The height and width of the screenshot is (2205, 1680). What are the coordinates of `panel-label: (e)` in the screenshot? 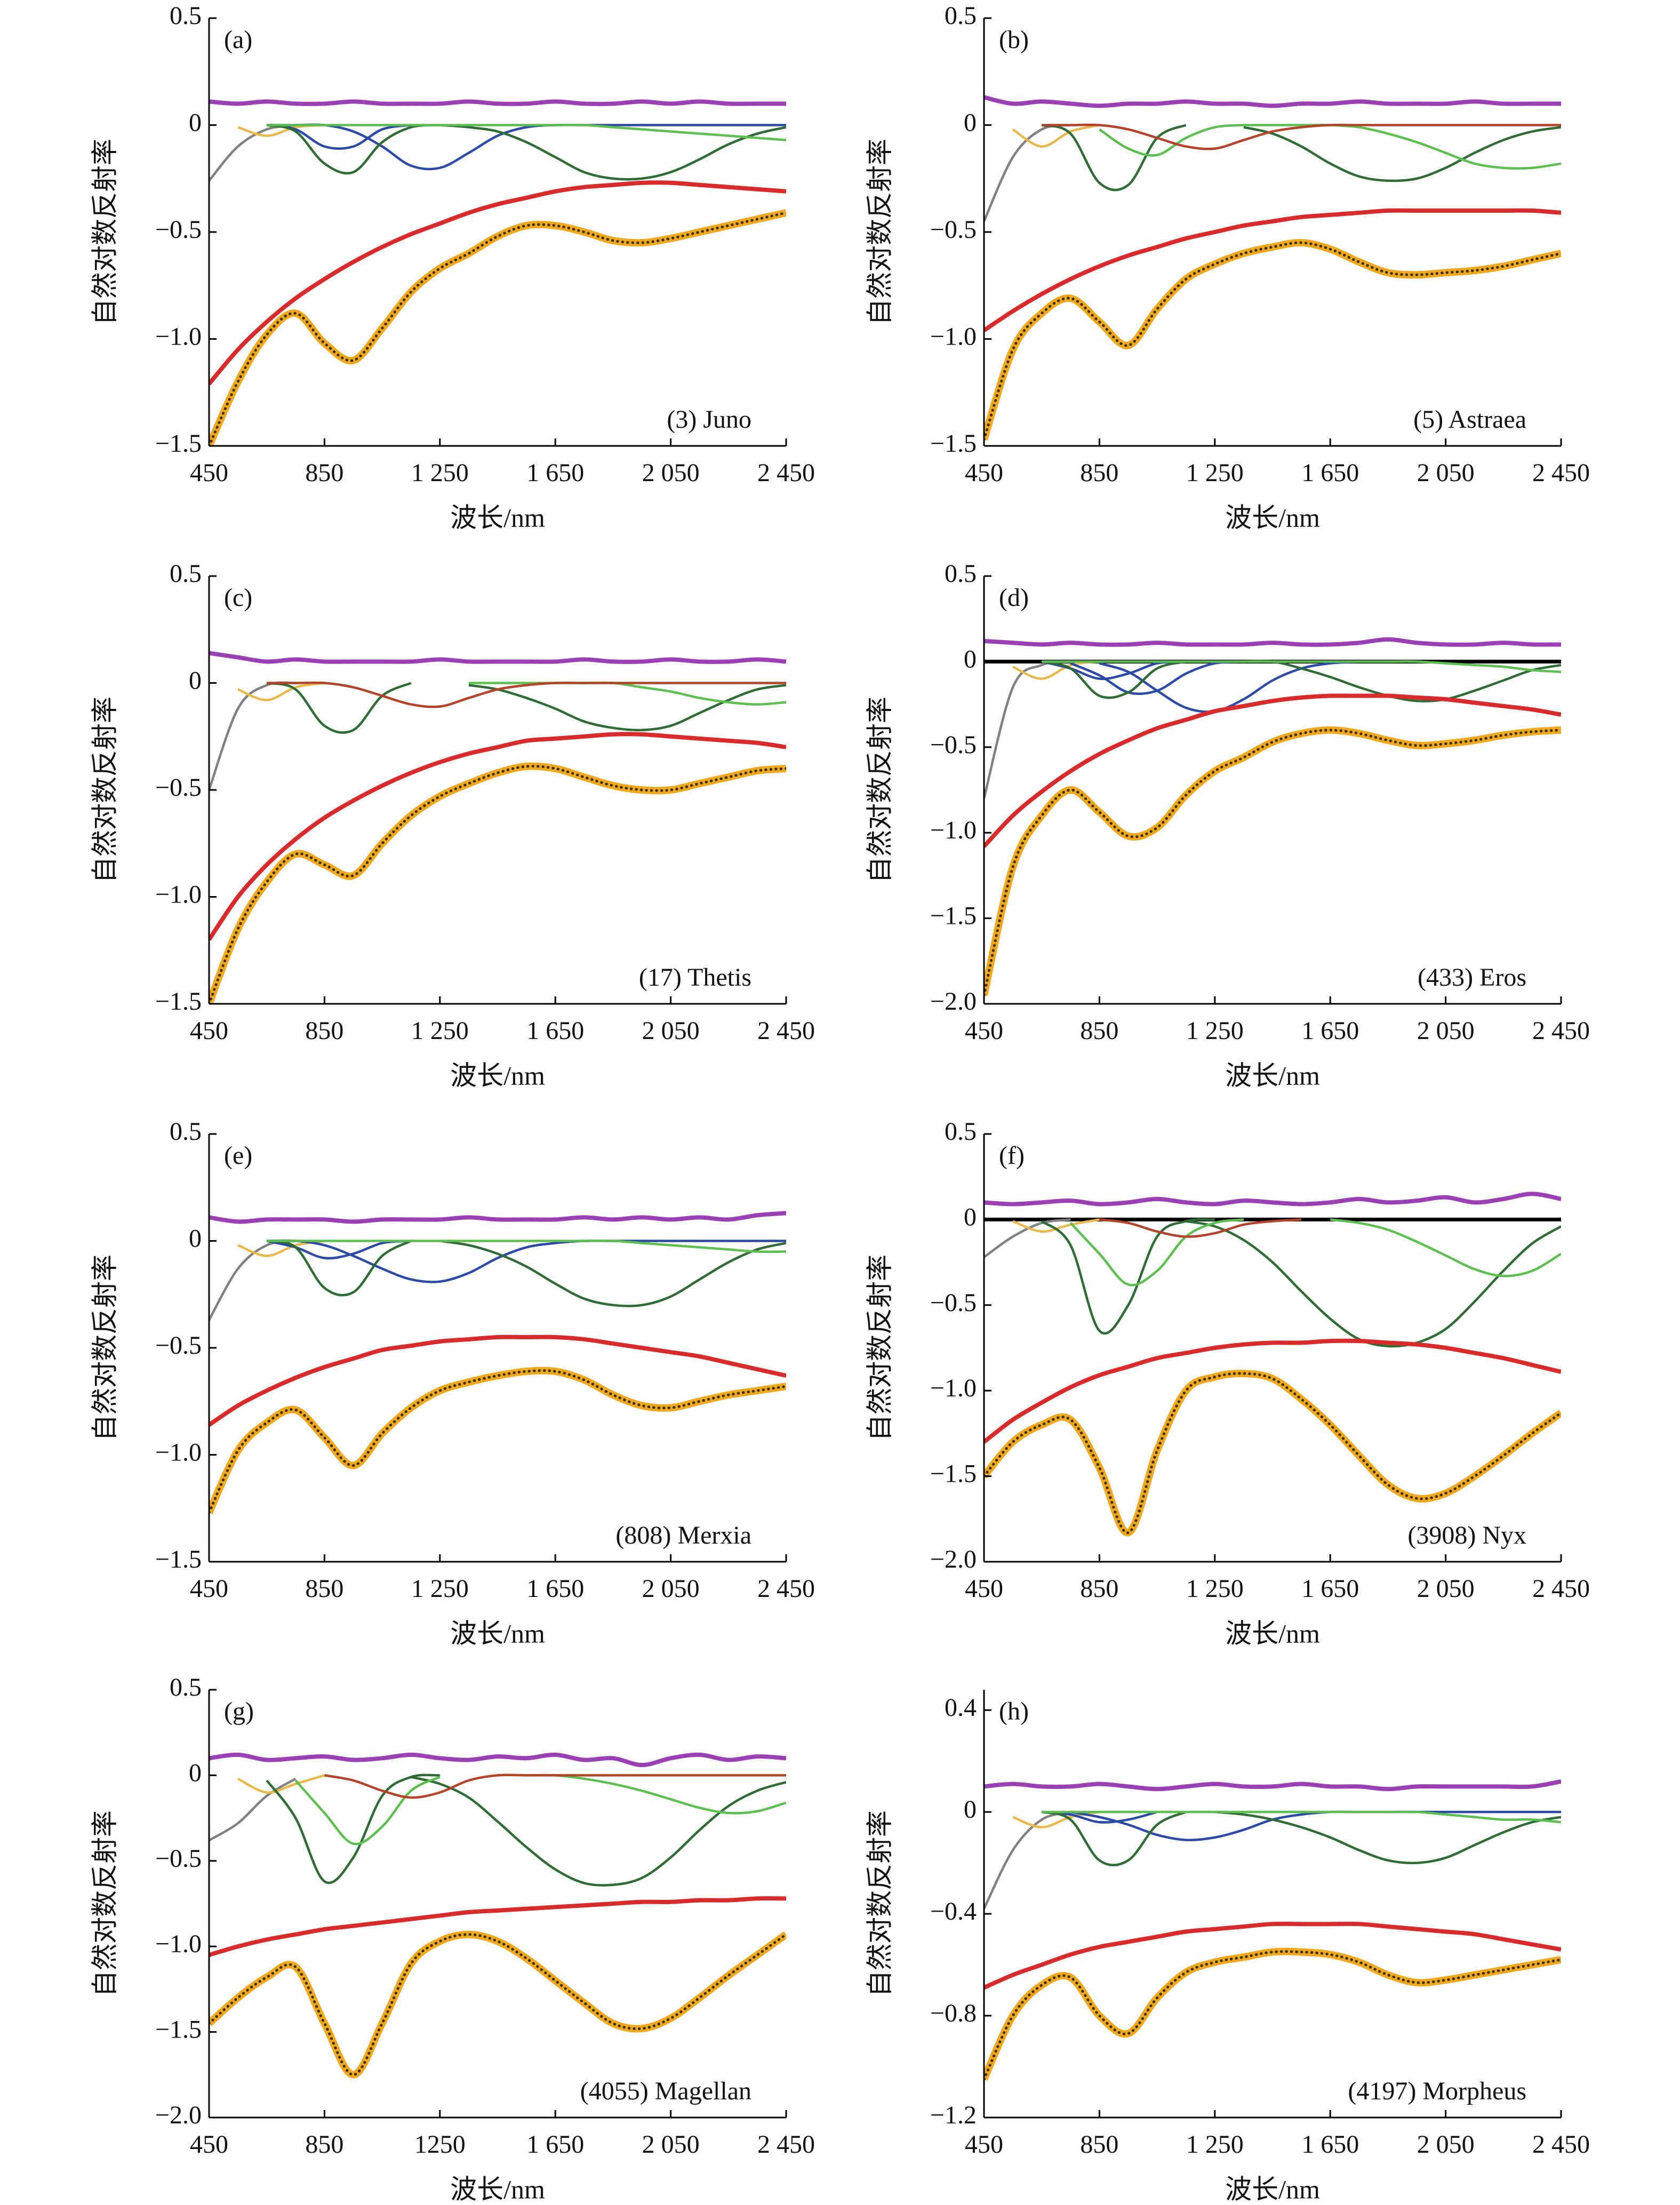 It's located at (238, 1155).